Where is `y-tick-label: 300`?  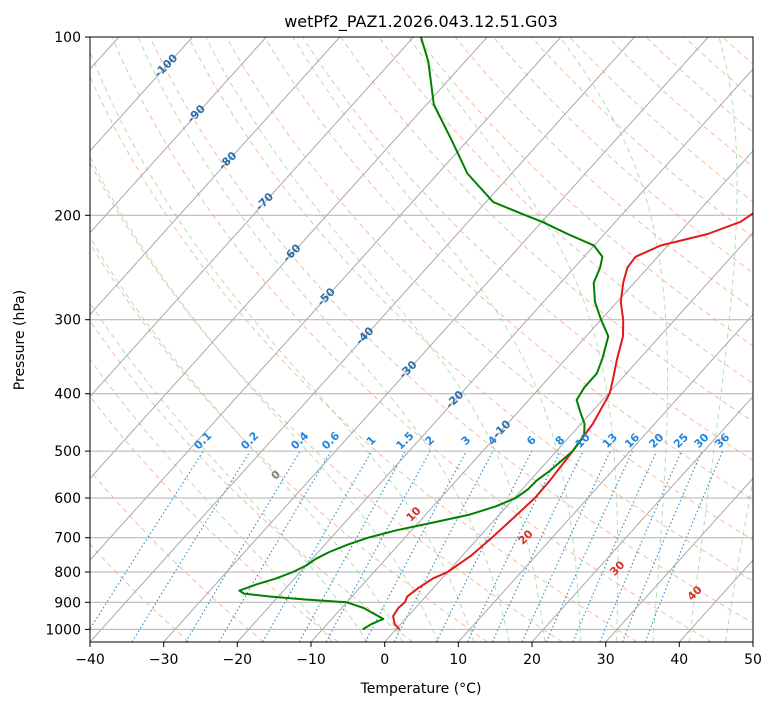
y-tick-label: 300 is located at coordinates (67, 321).